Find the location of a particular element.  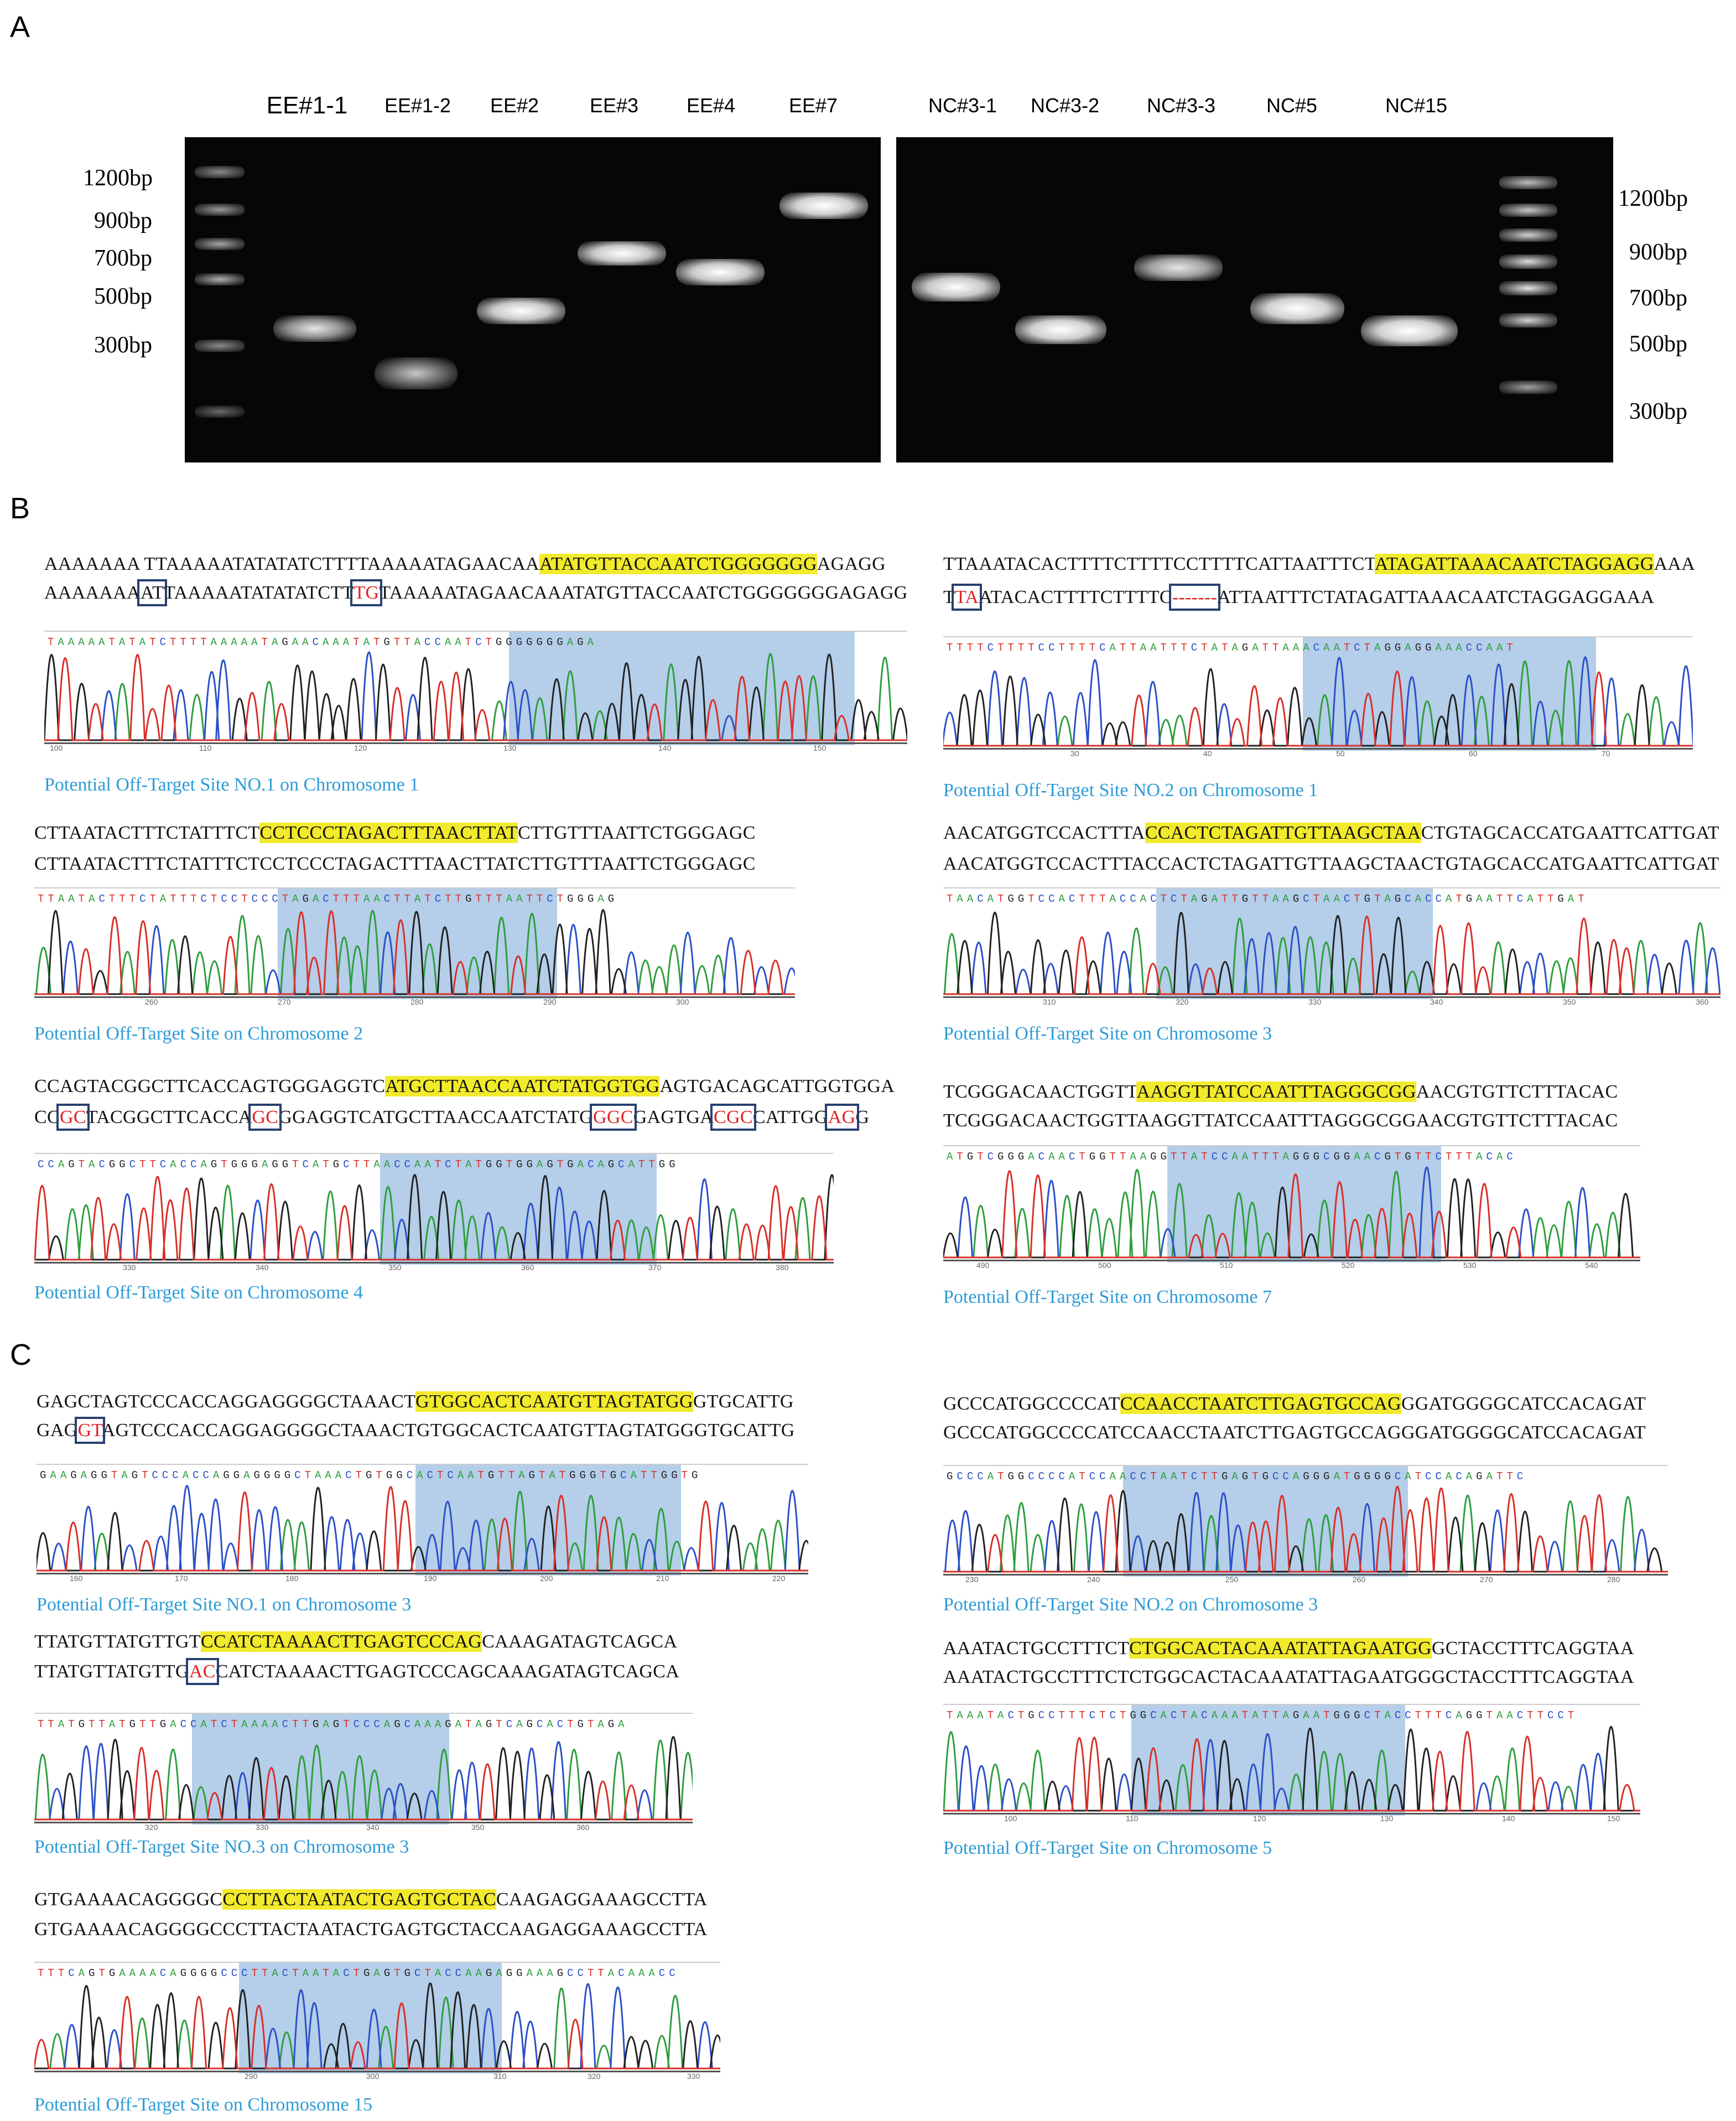

right-marker-700: 700bp is located at coordinates (1658, 298).